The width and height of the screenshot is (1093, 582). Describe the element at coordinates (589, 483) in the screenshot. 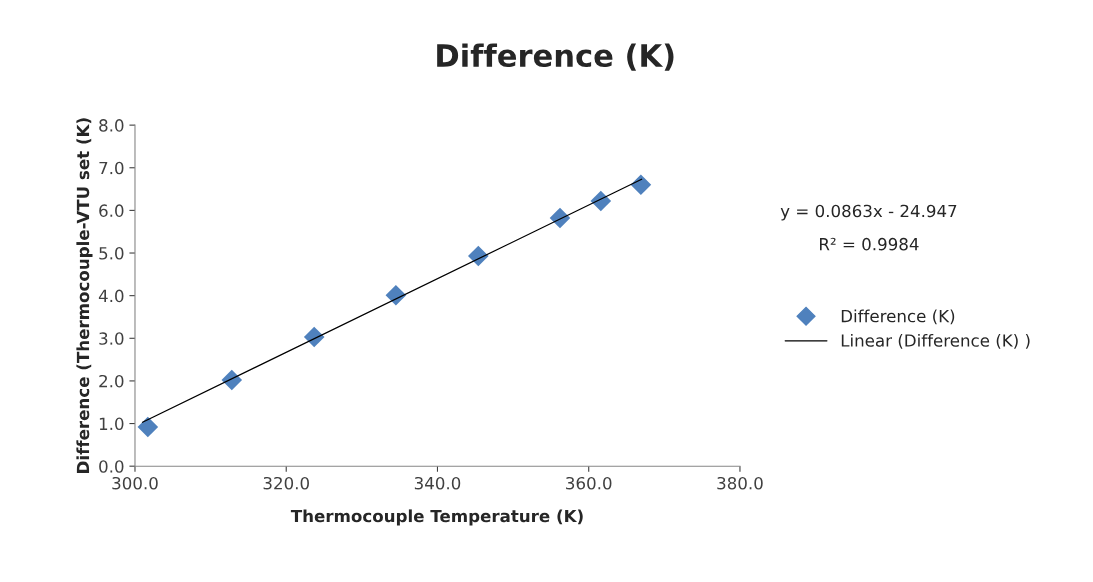

I see `x-tick-label: 360.0` at that location.